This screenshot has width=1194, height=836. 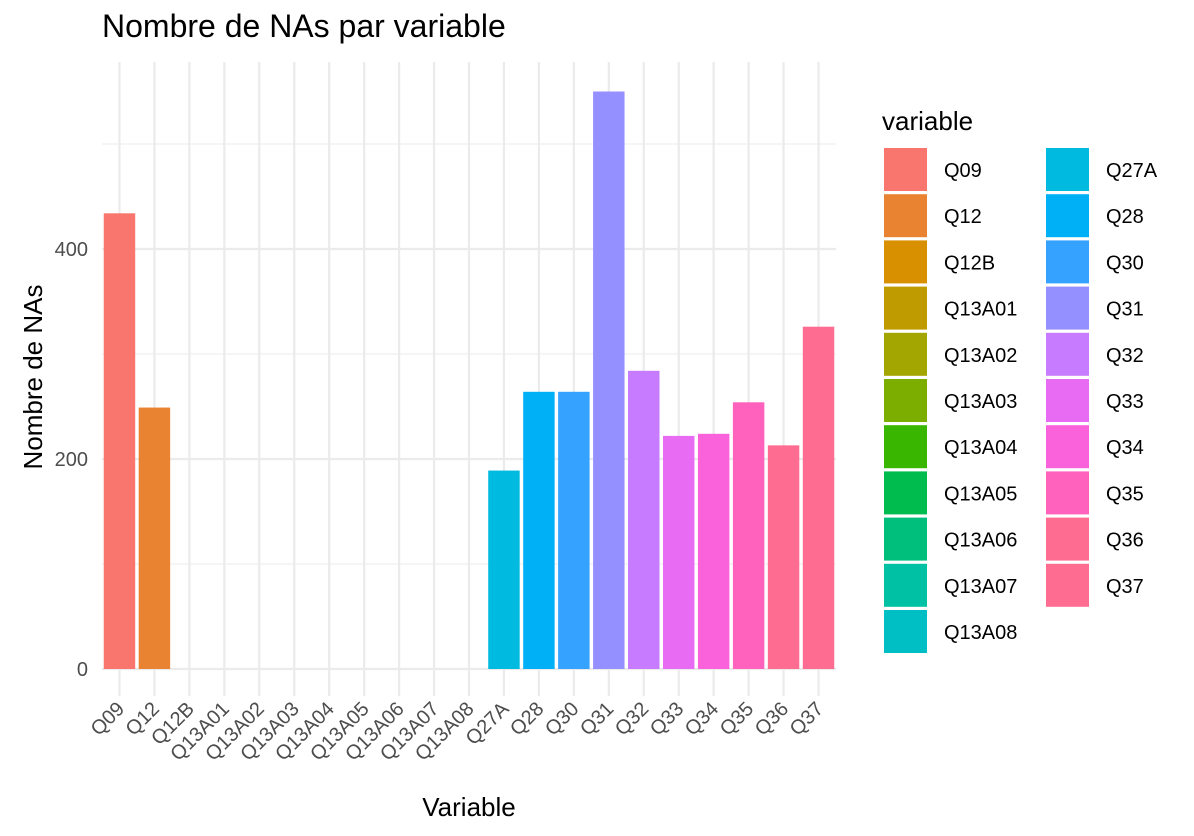 I want to click on legend-key-q30, so click(x=1067, y=262).